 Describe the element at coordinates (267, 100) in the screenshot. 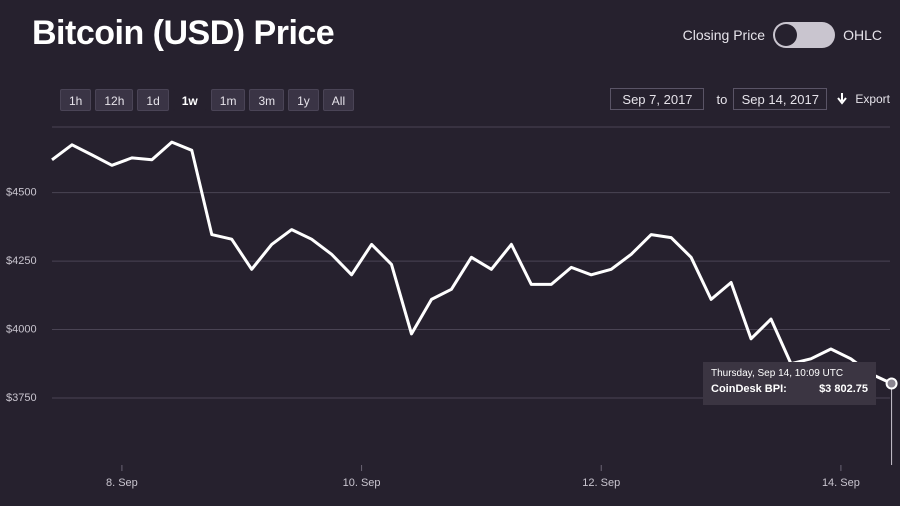

I see `range-button: 3m` at that location.